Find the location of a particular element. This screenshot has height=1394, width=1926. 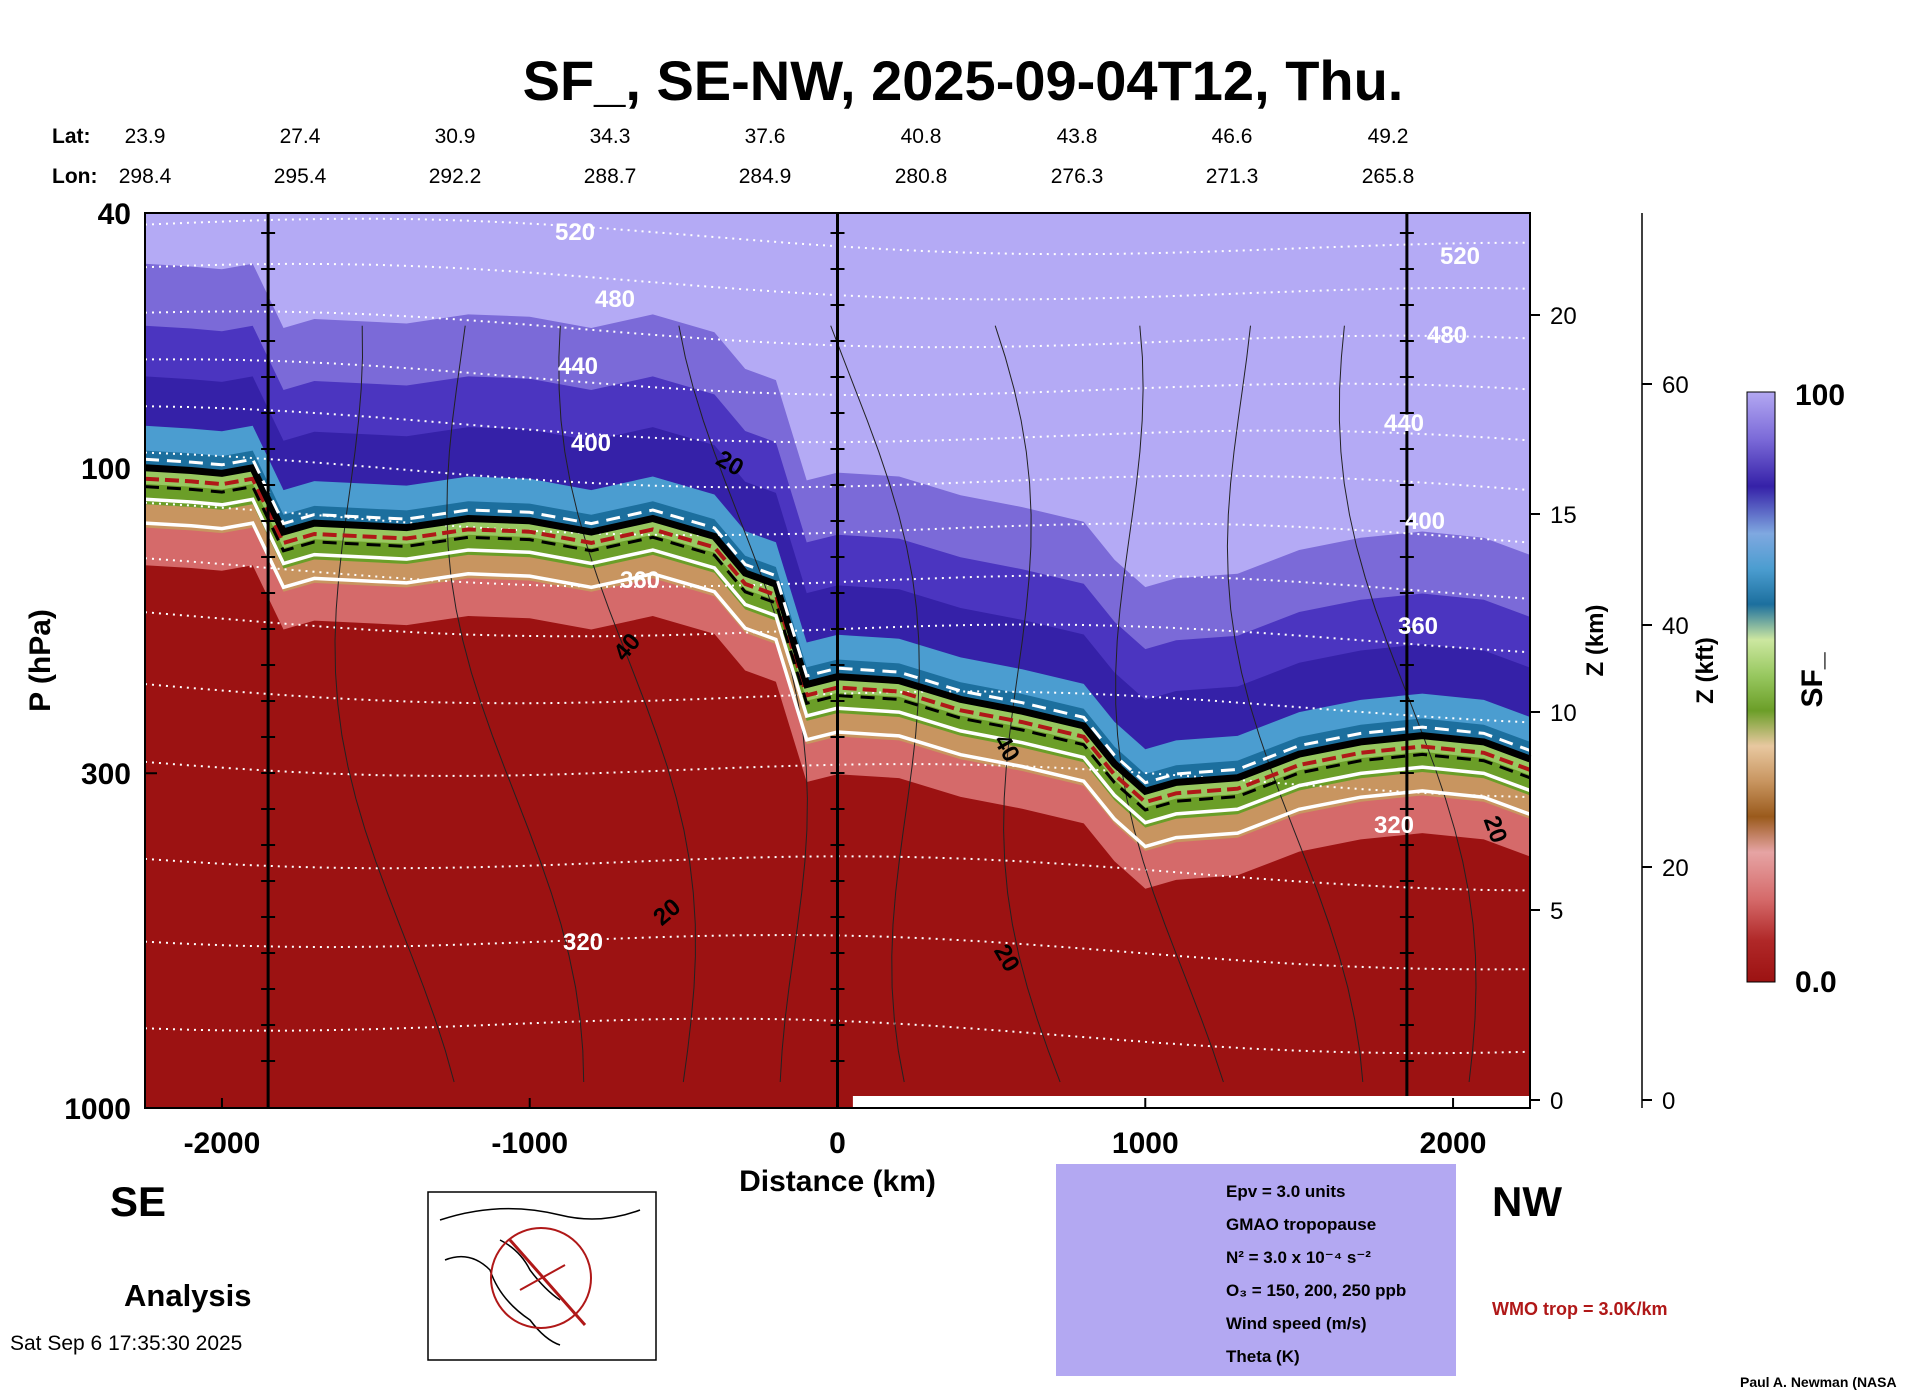

lonRow-value: 295.4 is located at coordinates (300, 176).